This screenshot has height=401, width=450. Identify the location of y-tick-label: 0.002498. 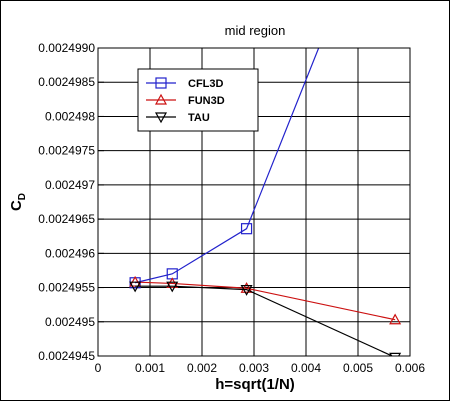
(70, 116).